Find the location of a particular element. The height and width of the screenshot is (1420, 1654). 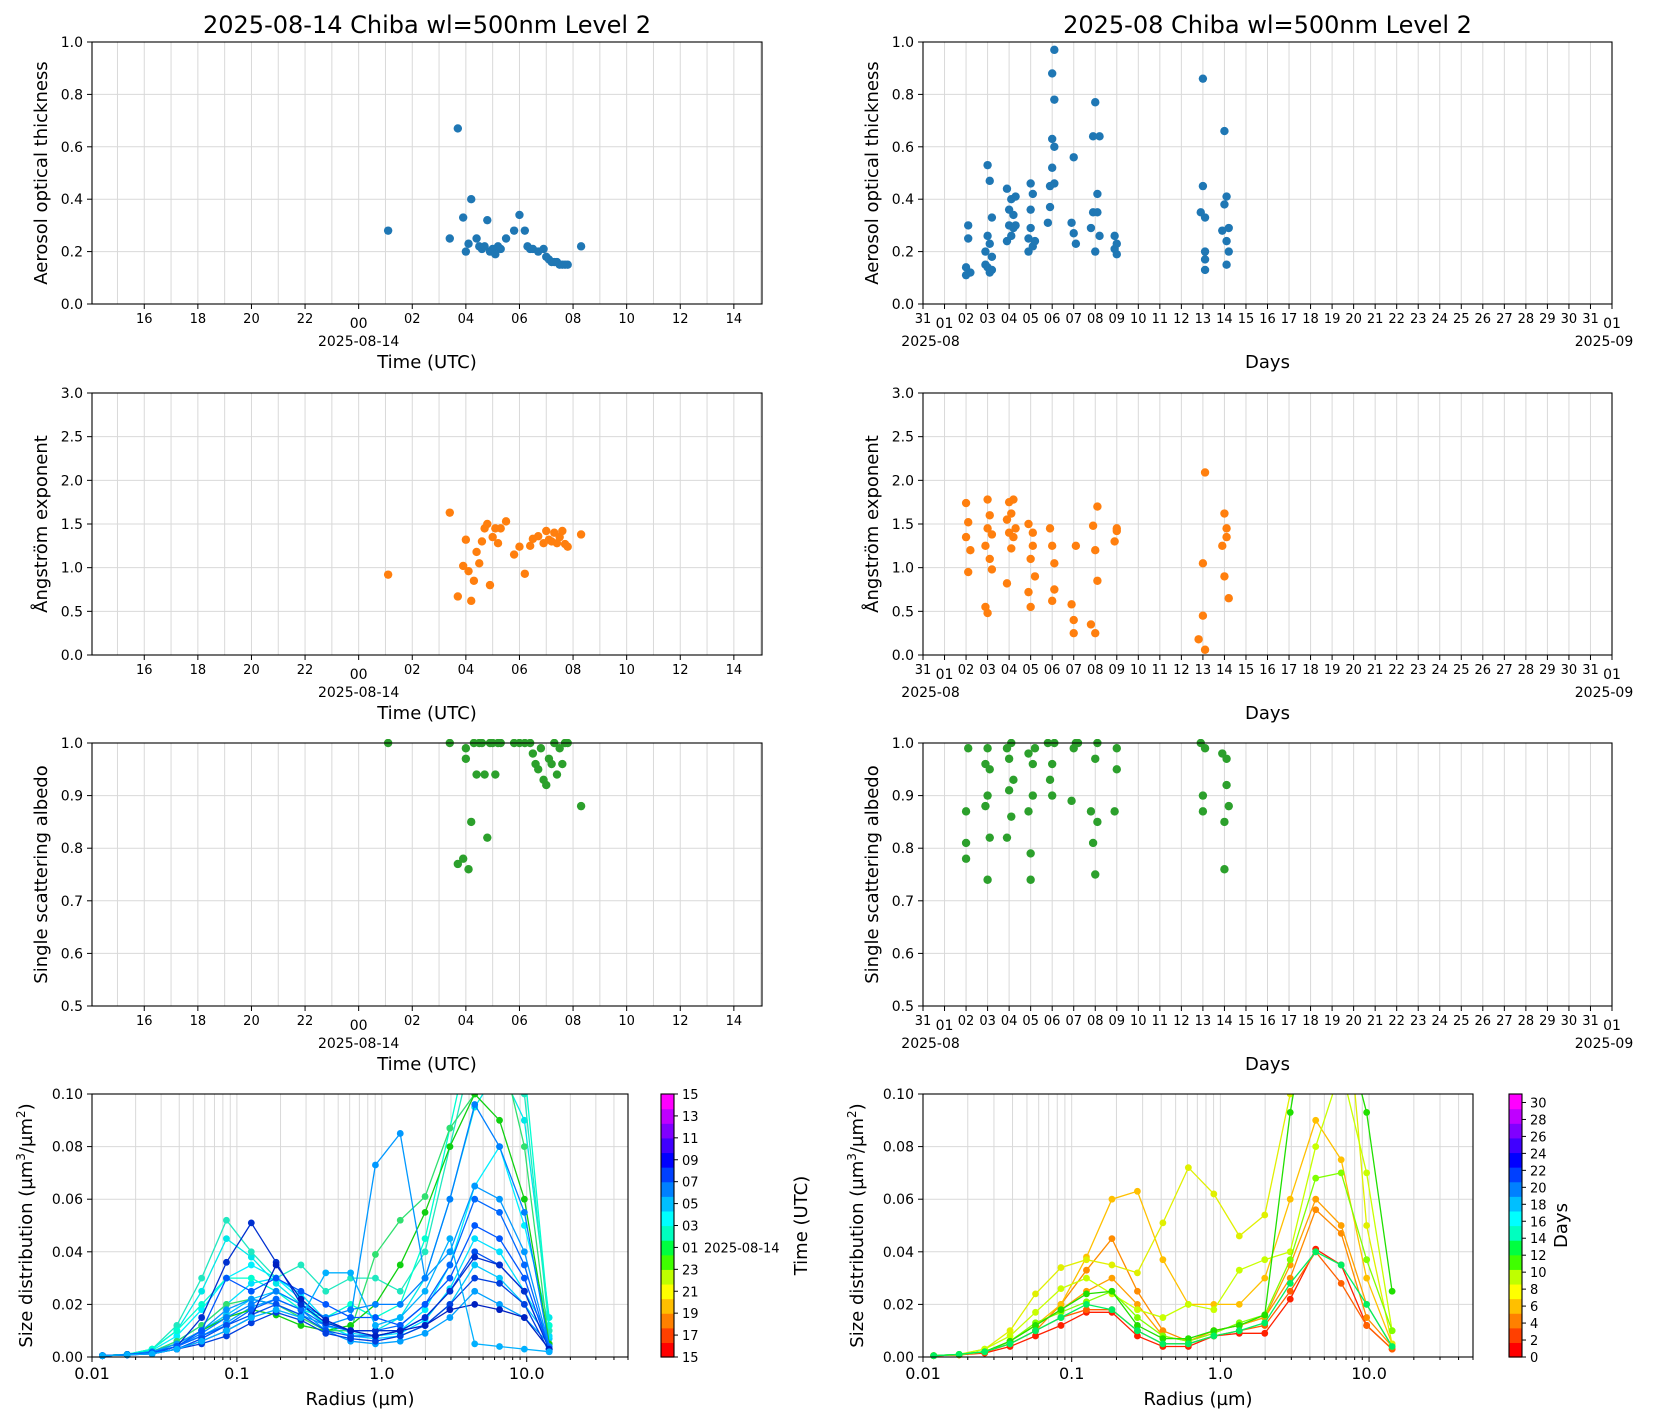

d_size-xtick-label: 0.01 is located at coordinates (92, 1373).